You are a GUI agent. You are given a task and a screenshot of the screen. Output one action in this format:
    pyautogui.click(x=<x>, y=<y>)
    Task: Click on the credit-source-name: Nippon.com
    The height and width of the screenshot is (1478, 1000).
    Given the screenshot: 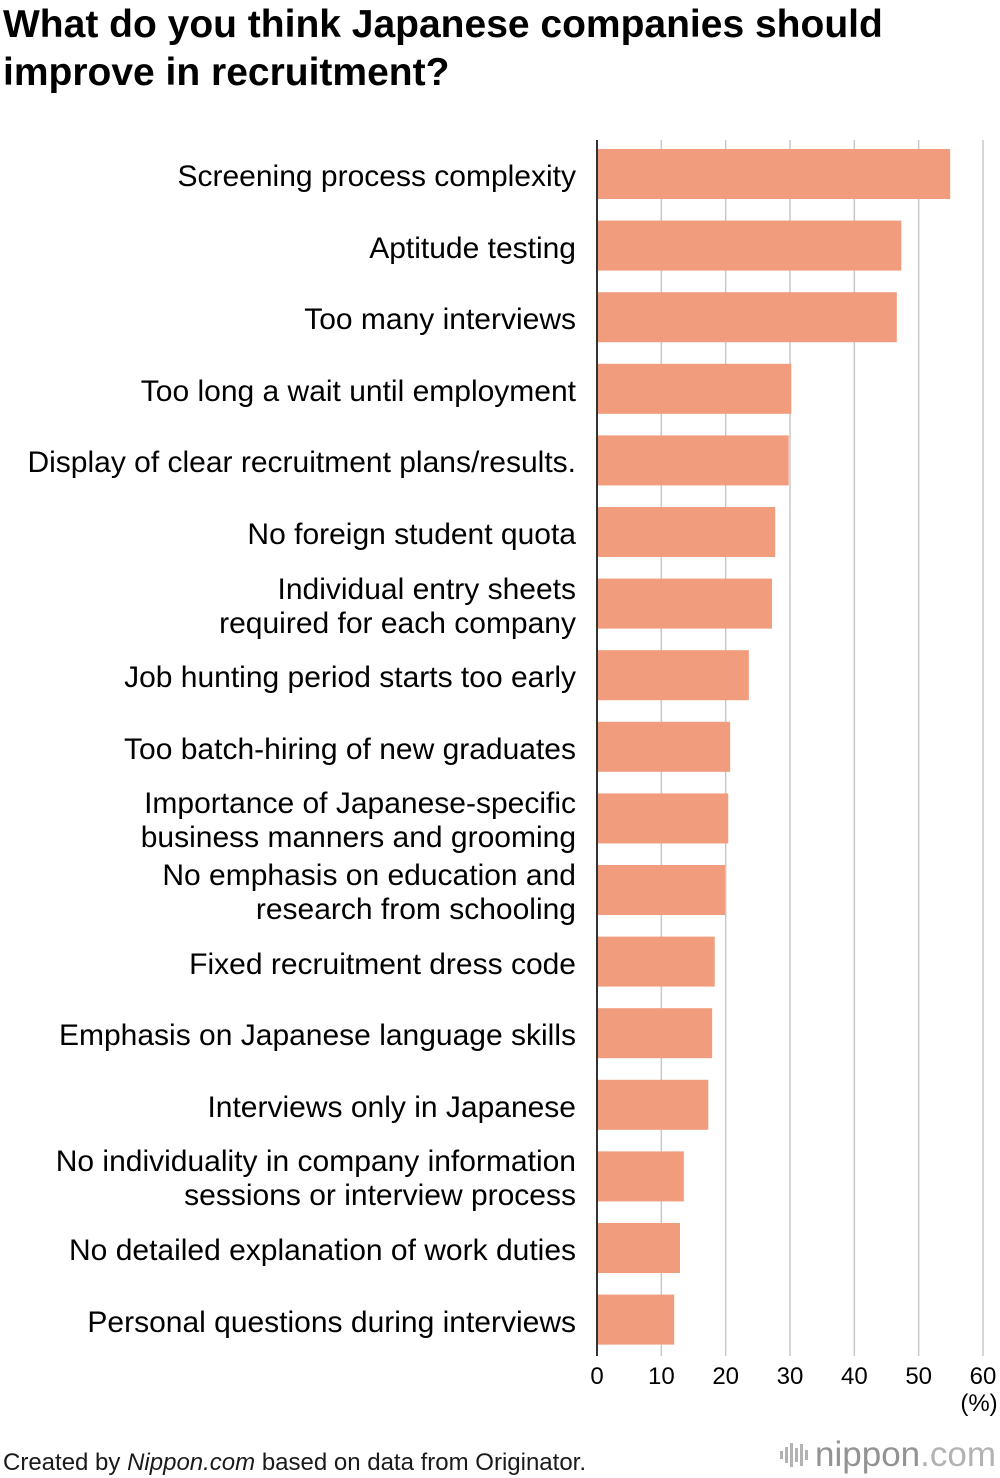 What is the action you would take?
    pyautogui.click(x=191, y=1462)
    